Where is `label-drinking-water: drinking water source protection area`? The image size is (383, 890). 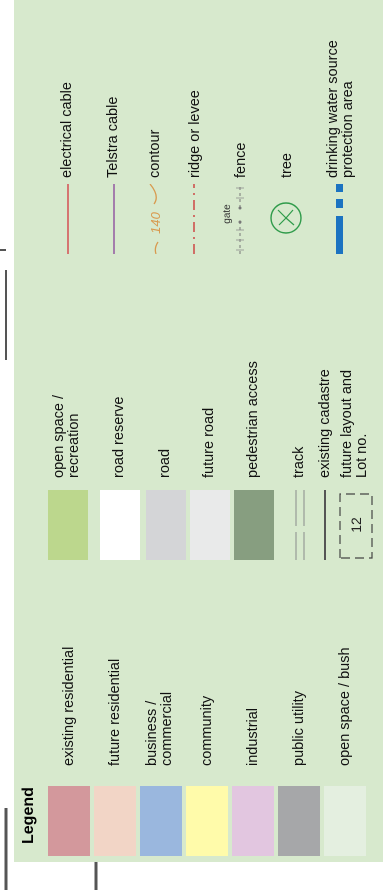
label-drinking-water: drinking water source protection area is located at coordinates (340, 109).